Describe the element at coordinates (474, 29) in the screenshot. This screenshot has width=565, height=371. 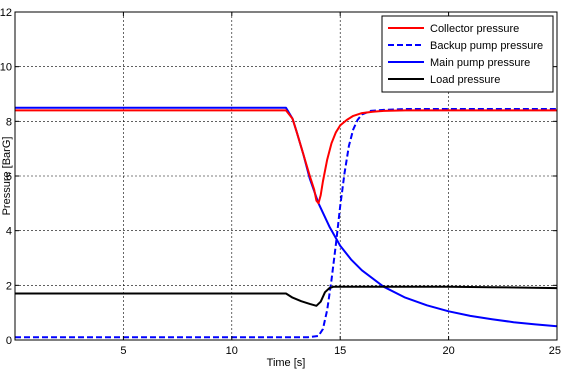
I see `legend-label: Collector pressure` at that location.